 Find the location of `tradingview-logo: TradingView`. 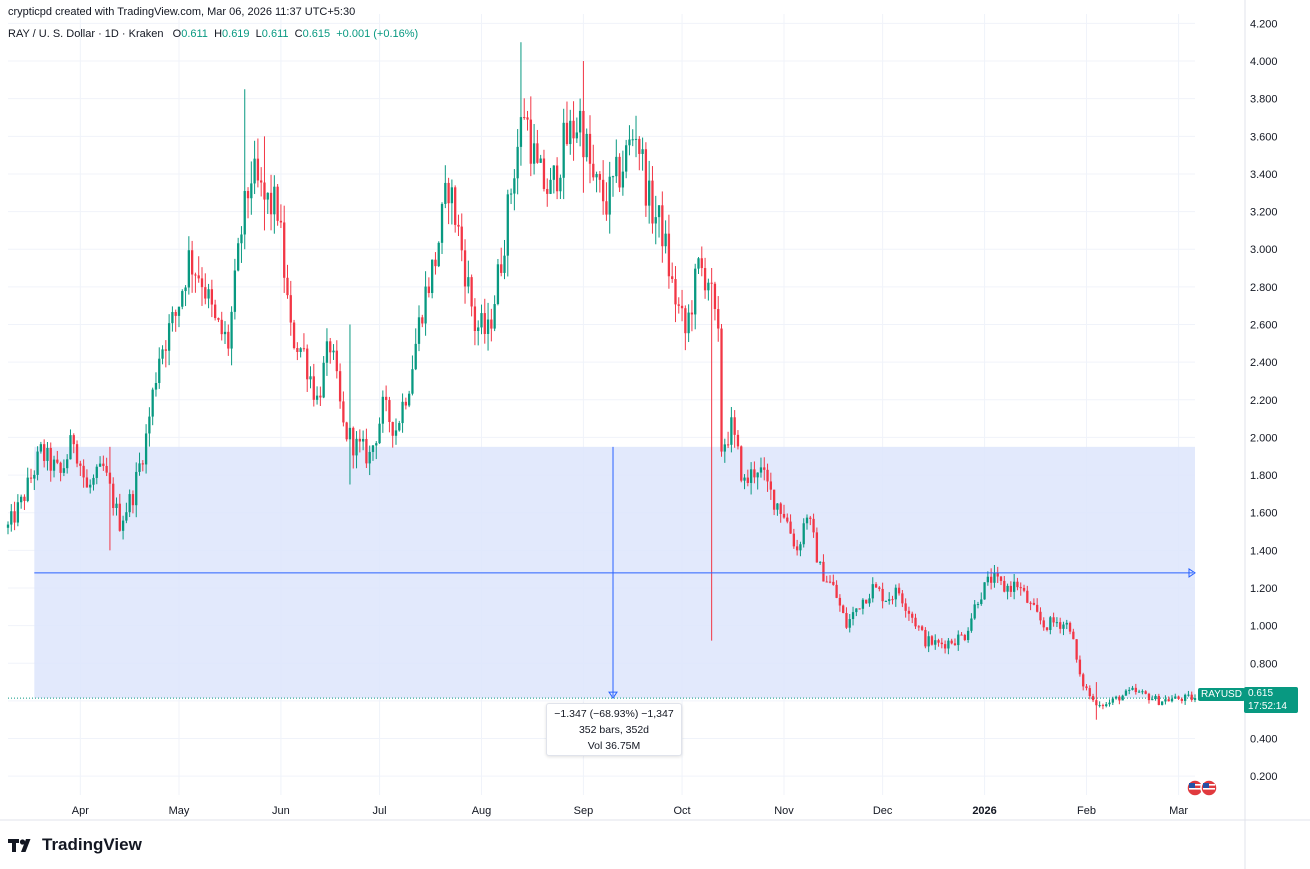

tradingview-logo: TradingView is located at coordinates (75, 845).